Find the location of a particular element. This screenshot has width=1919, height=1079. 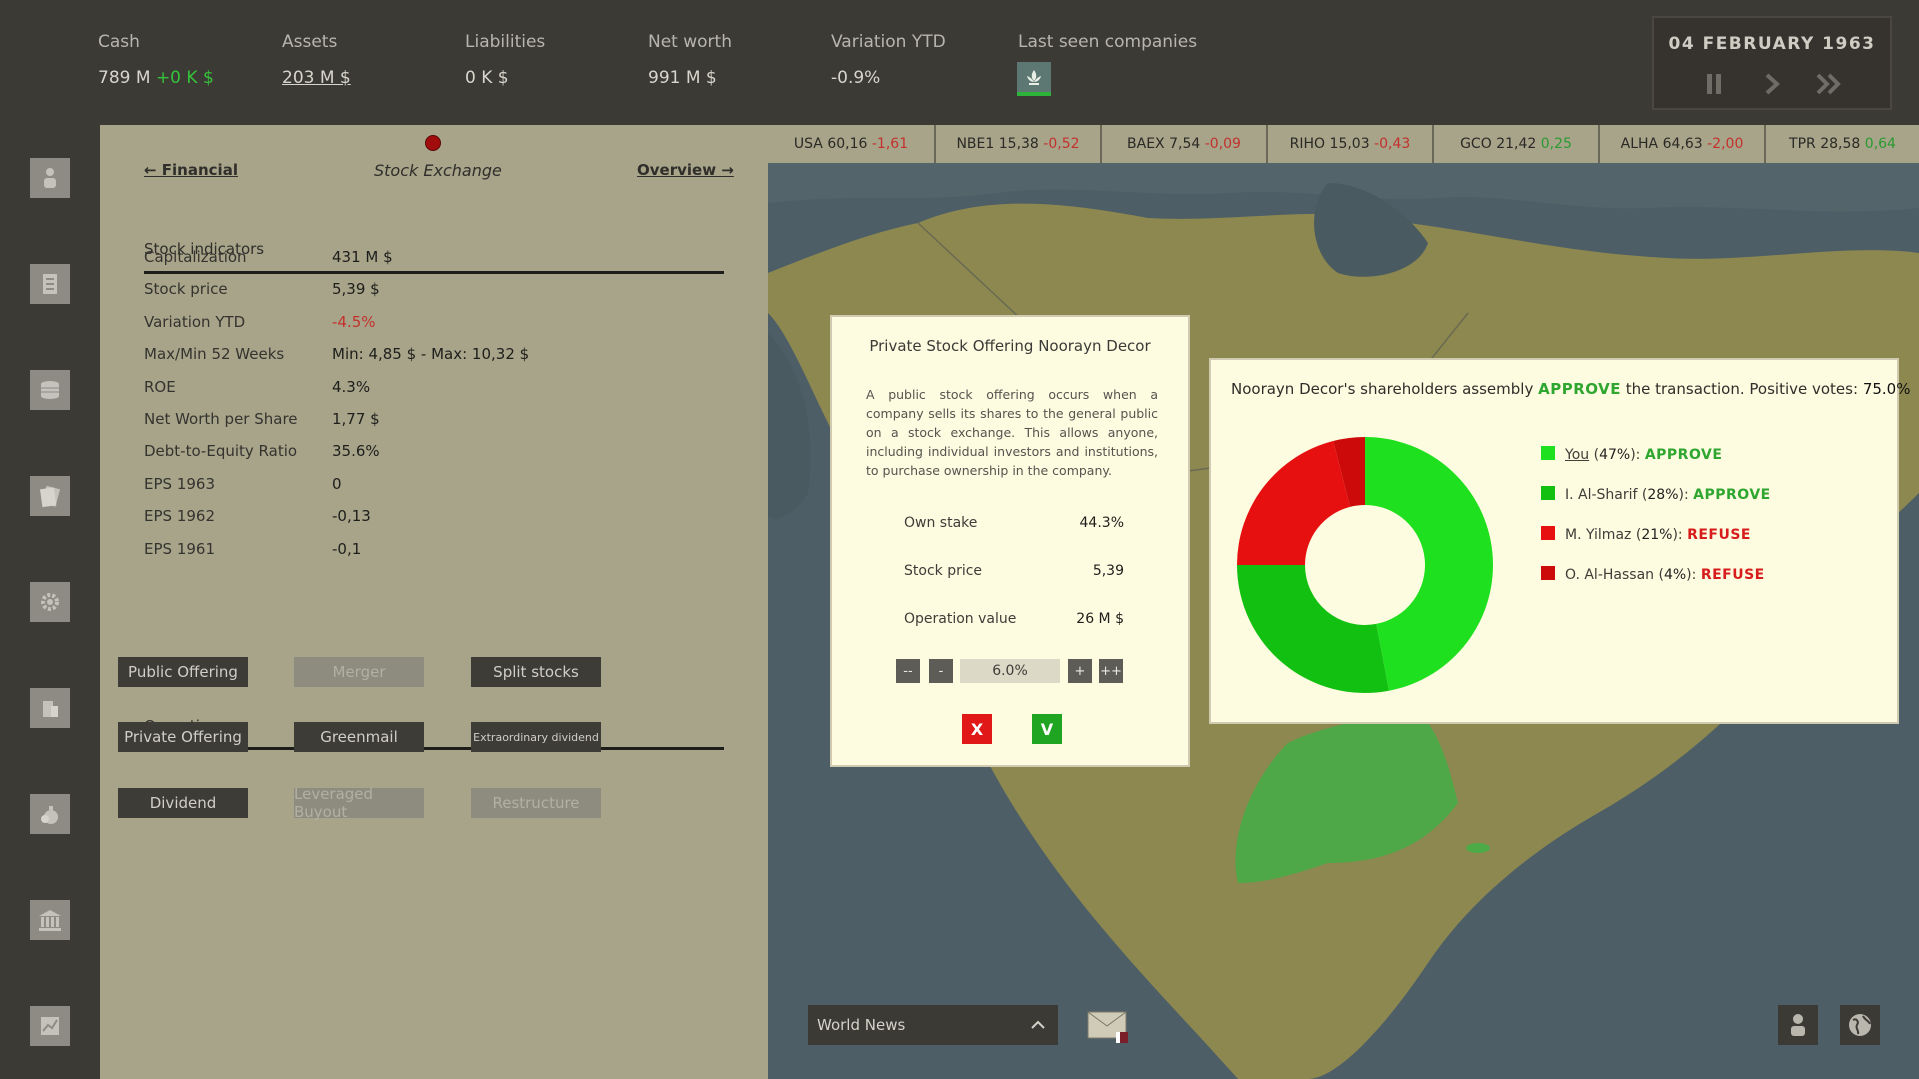

shareholder-name: You is located at coordinates (1577, 455).